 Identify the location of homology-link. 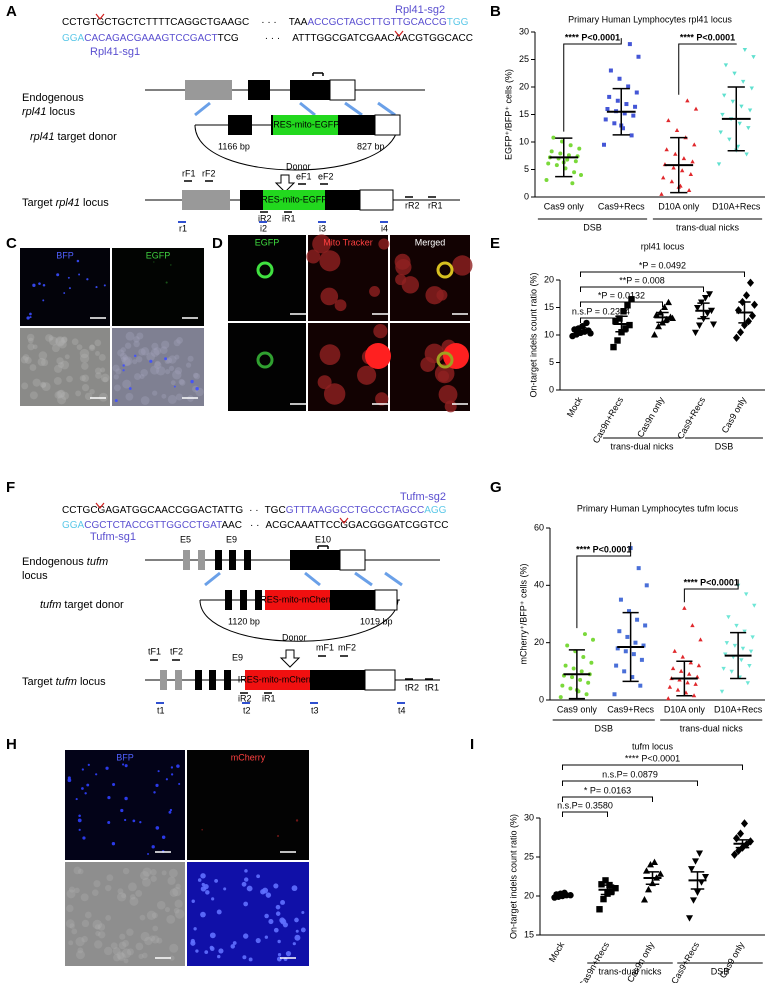
(303, 579).